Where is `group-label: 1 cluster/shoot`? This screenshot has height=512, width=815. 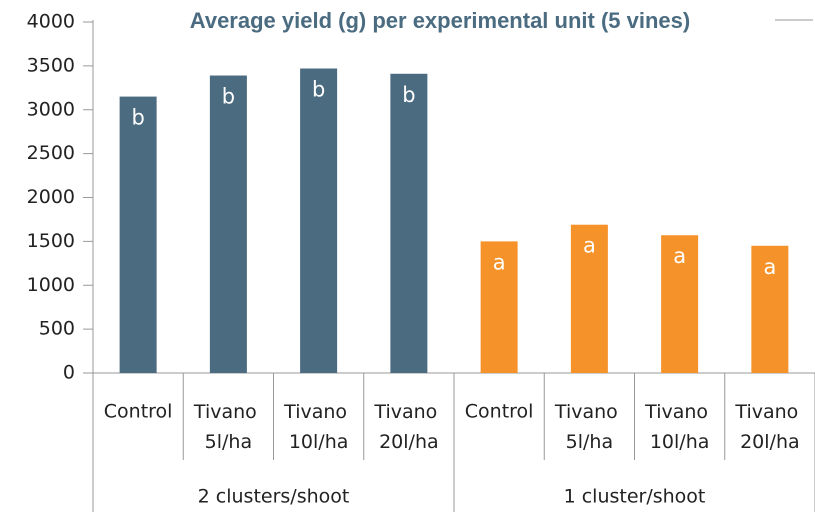
group-label: 1 cluster/shoot is located at coordinates (635, 497).